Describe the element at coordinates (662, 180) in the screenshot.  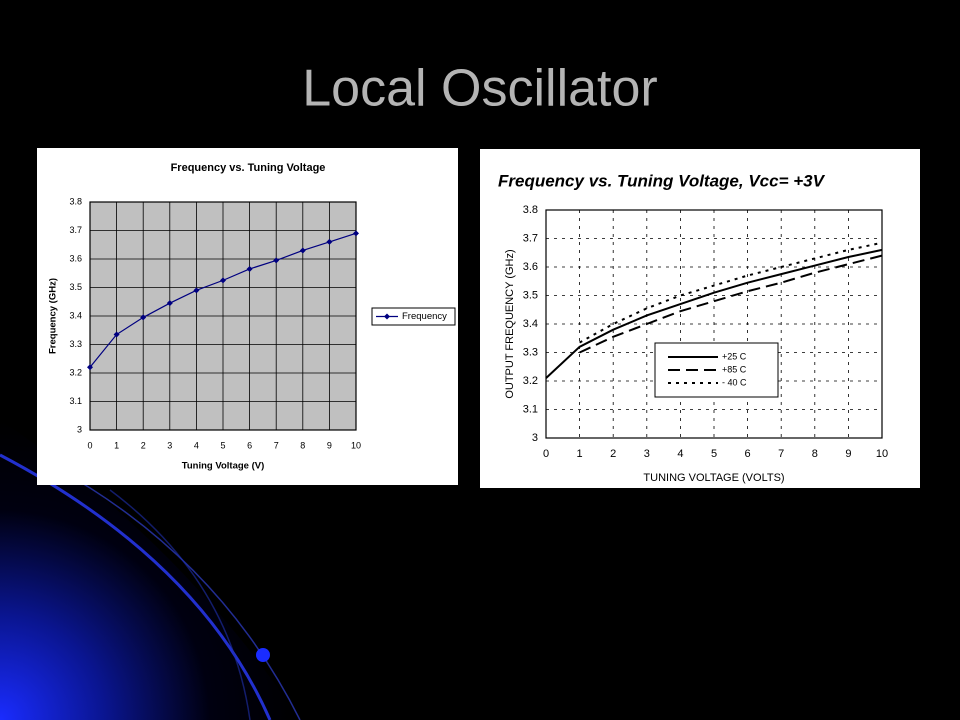
I see `chart-title: Frequency vs. Tuning Voltage, Vcc= +3V` at that location.